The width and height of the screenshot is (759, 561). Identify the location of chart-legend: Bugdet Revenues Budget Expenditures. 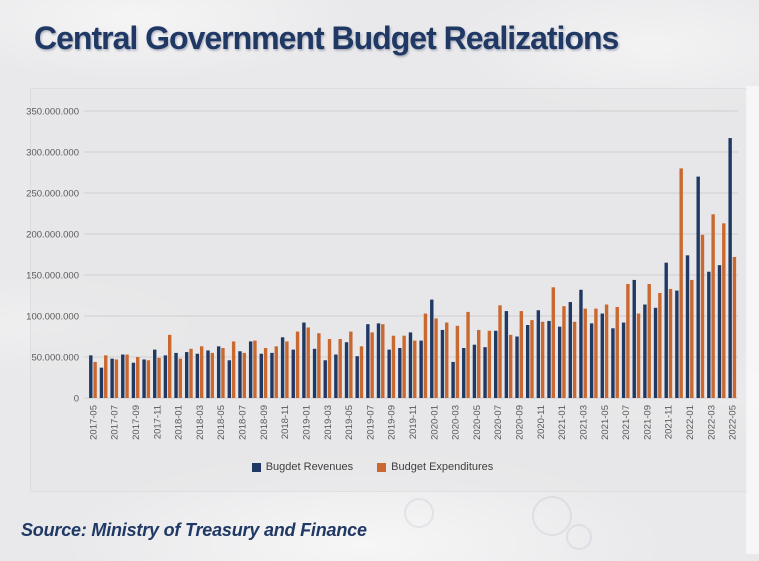
(372, 467).